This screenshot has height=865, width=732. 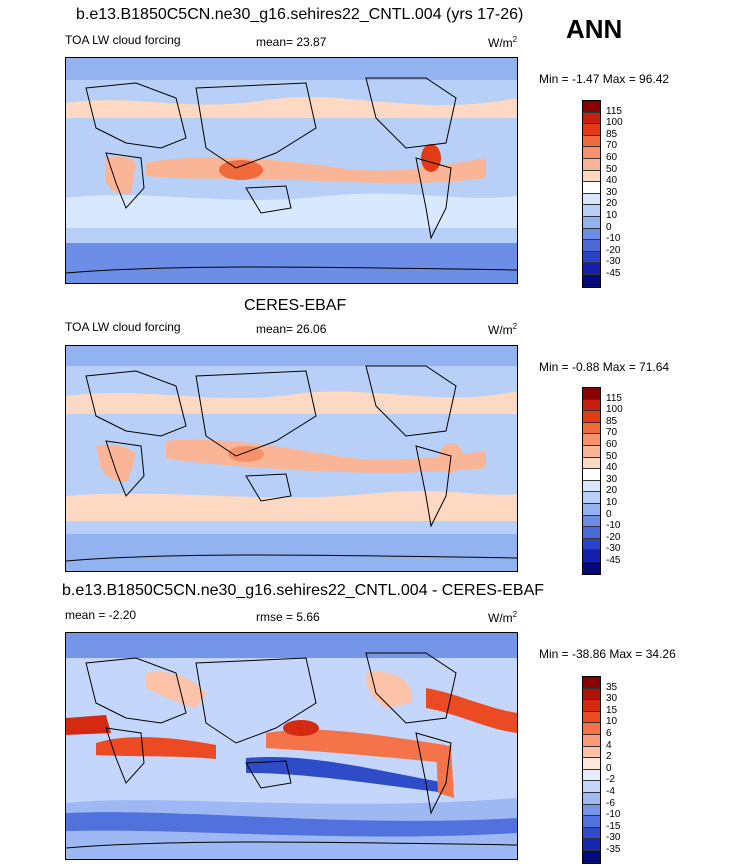 What do you see at coordinates (594, 29) in the screenshot?
I see `season-label: ANN` at bounding box center [594, 29].